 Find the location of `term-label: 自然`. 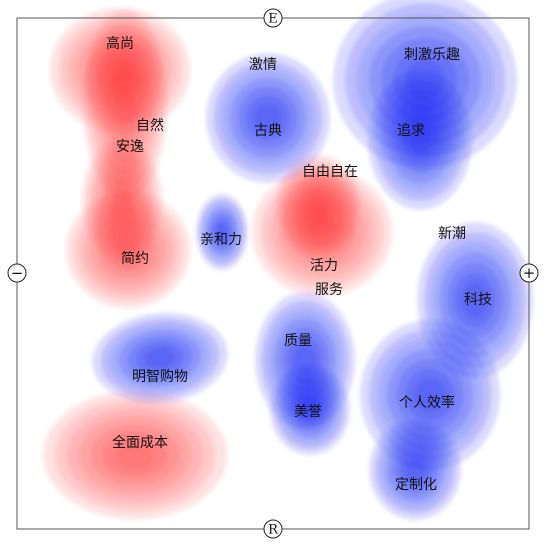

term-label: 自然 is located at coordinates (150, 125).